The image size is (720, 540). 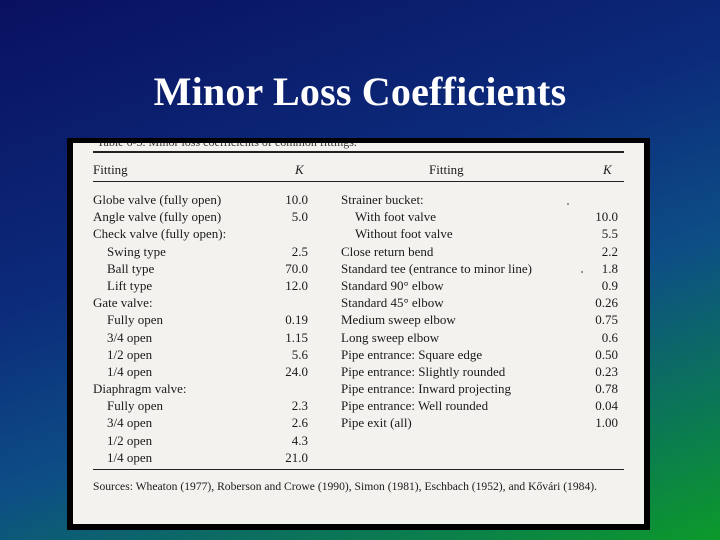 I want to click on header-fitting-left: Fitting, so click(x=110, y=169).